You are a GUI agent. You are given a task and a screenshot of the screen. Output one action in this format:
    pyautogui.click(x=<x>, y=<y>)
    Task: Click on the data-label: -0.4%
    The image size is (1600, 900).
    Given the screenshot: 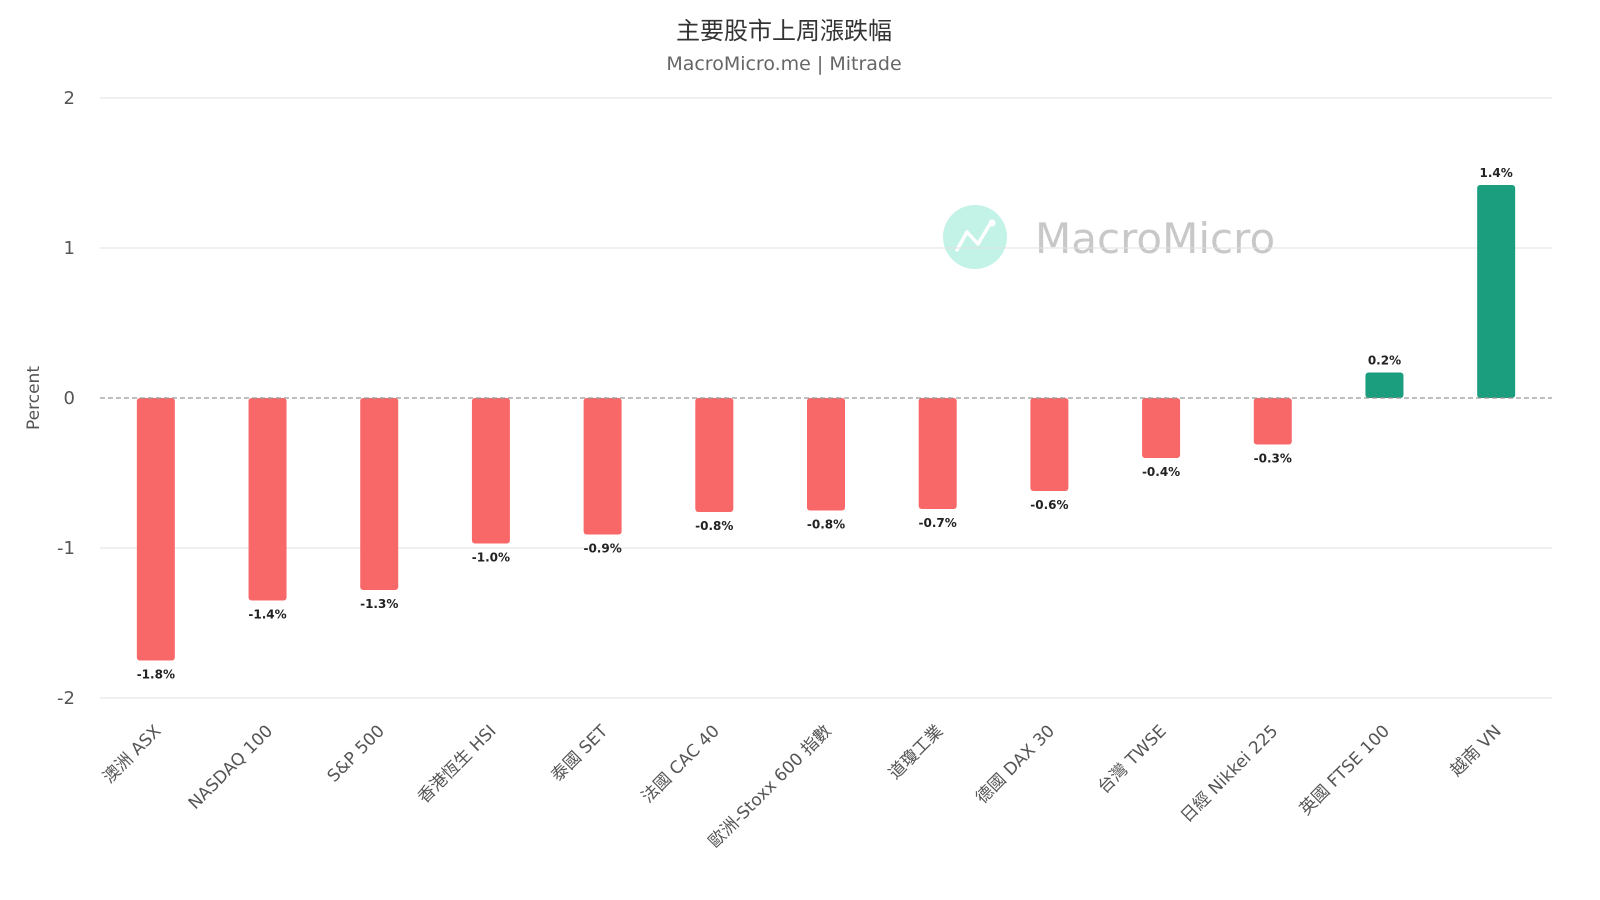 What is the action you would take?
    pyautogui.click(x=1161, y=472)
    